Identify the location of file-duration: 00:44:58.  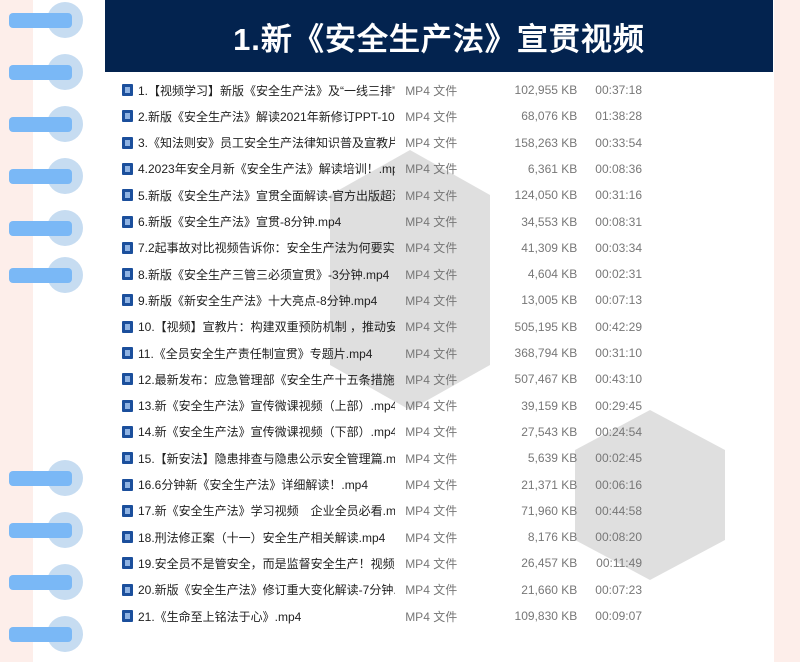
(618, 510).